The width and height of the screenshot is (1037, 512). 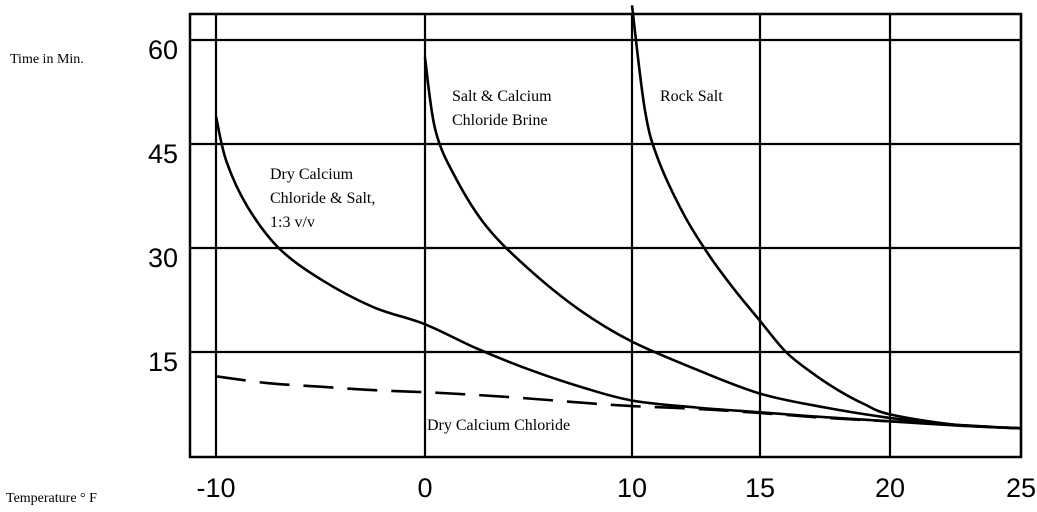 What do you see at coordinates (760, 488) in the screenshot?
I see `x-tick-label: 15` at bounding box center [760, 488].